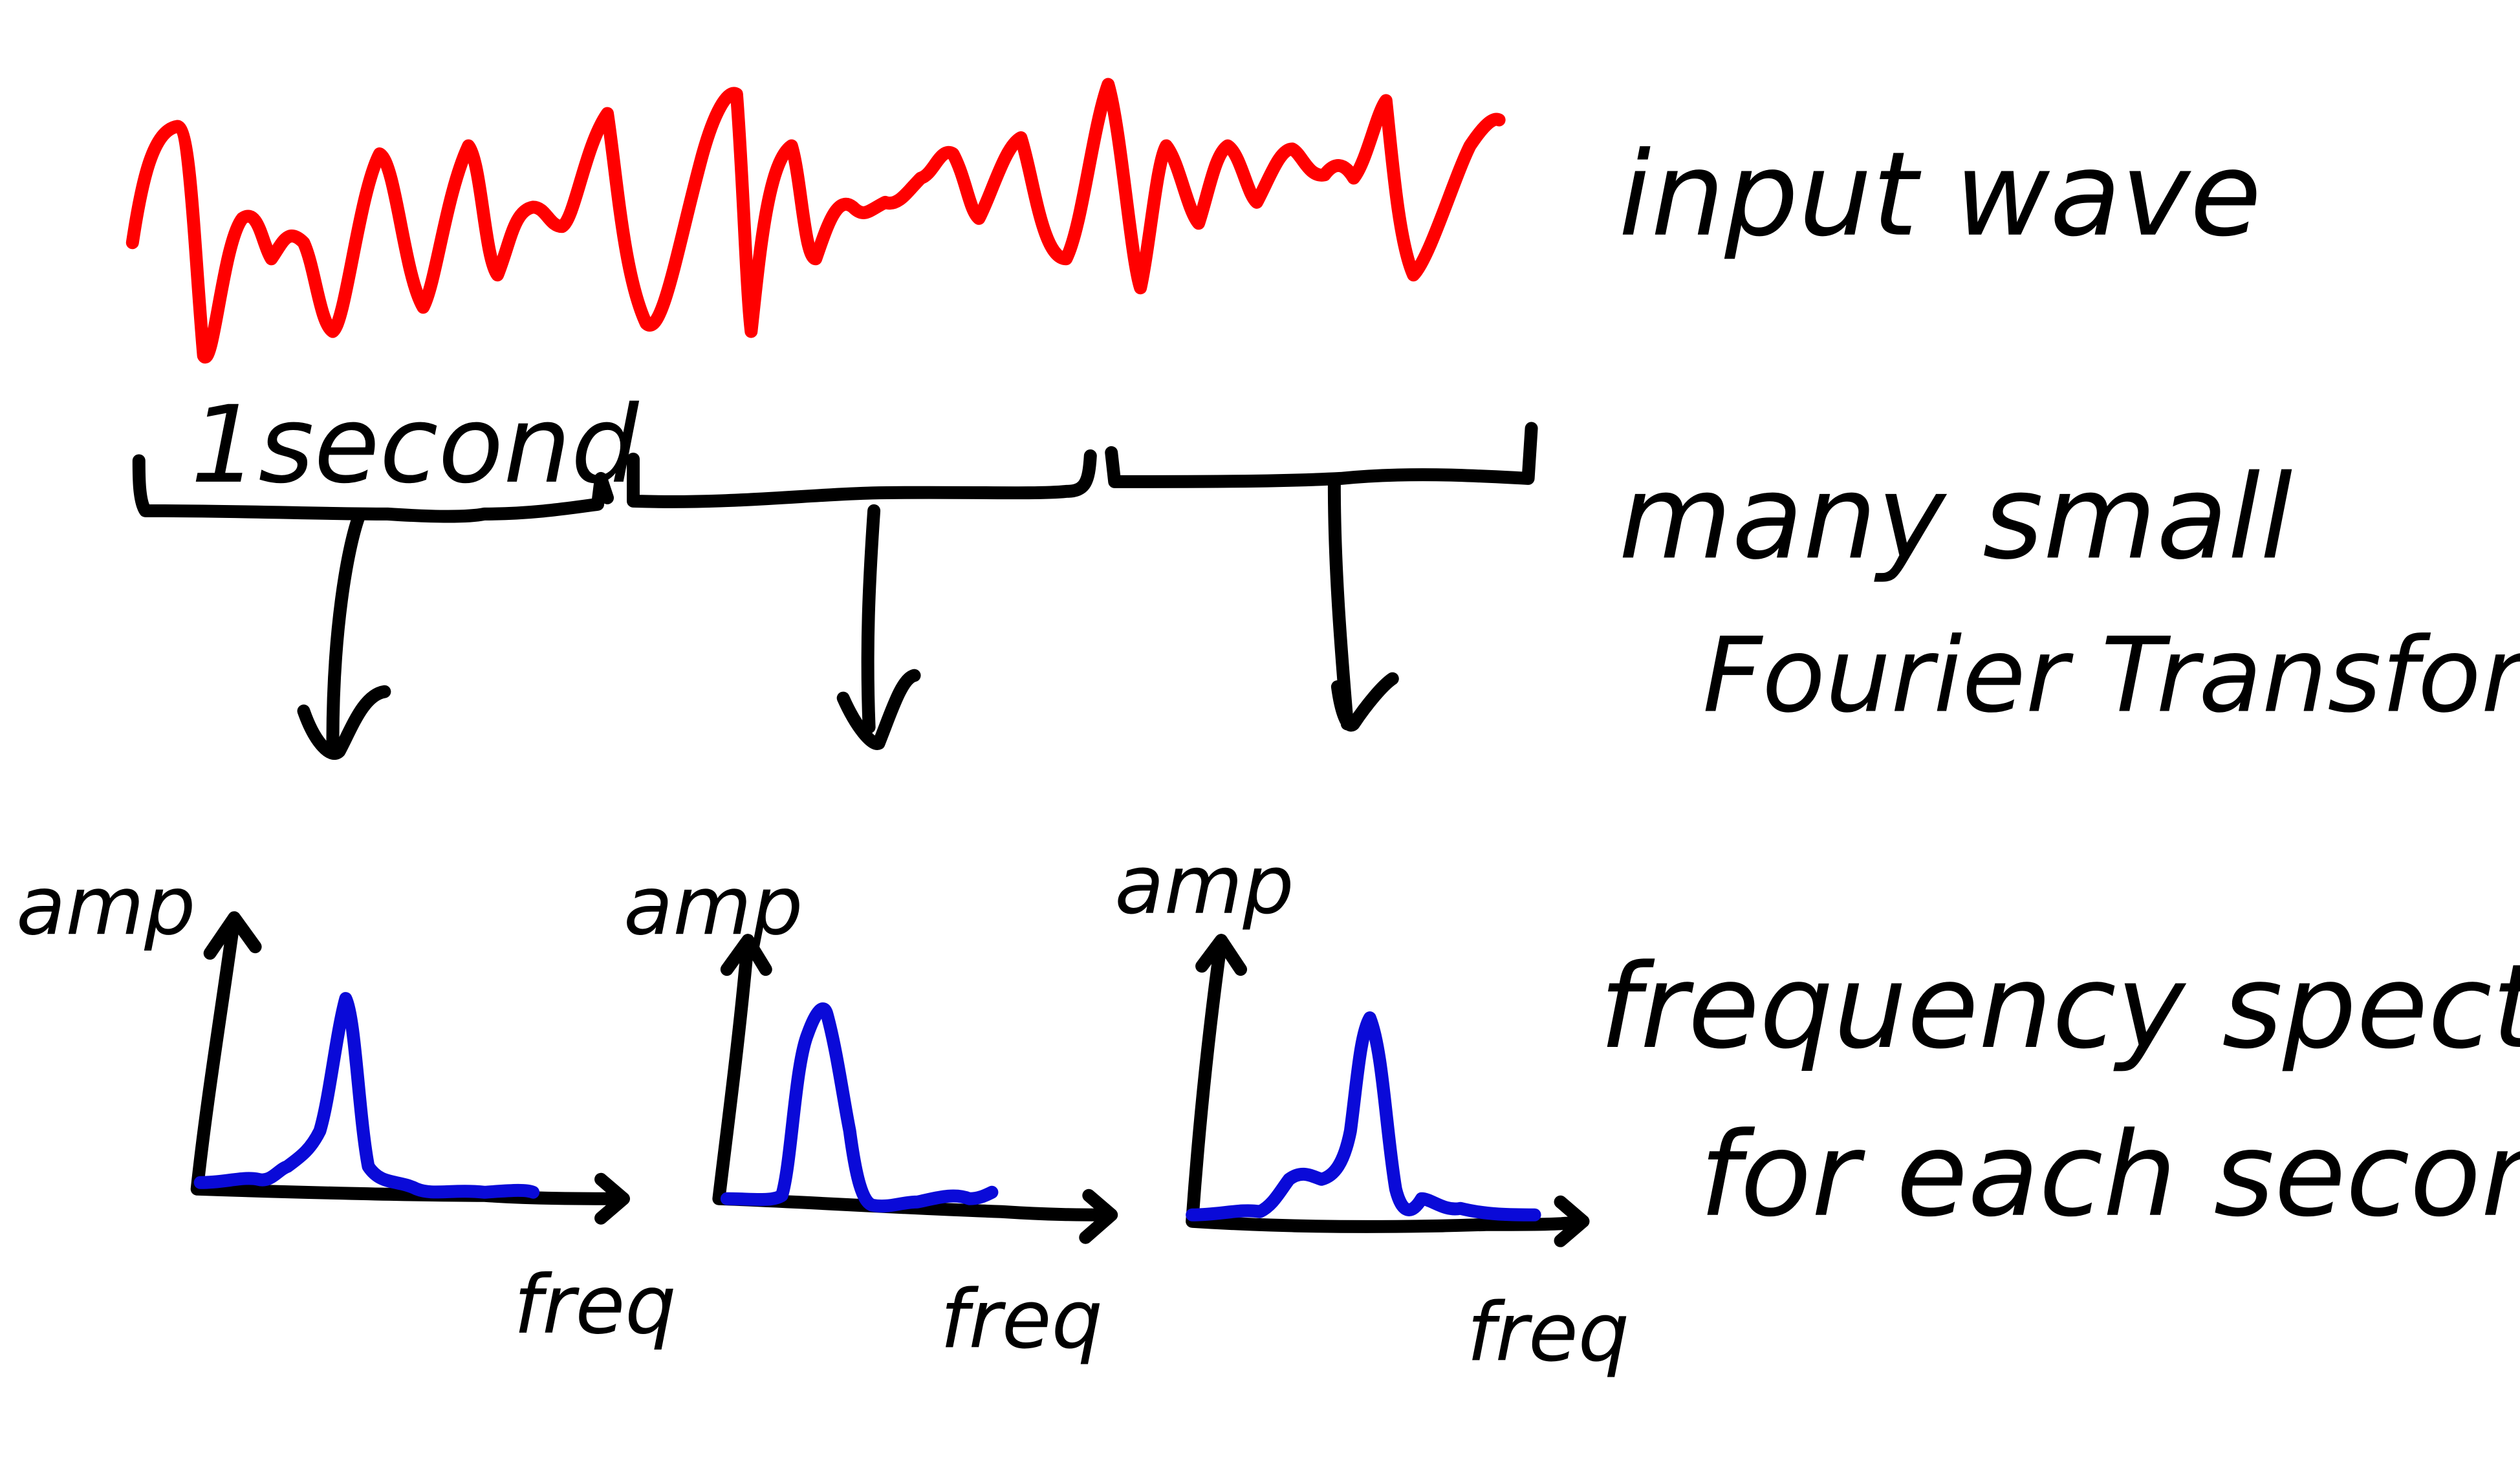 The width and height of the screenshot is (2520, 1464). I want to click on plot-3-axes, so click(1388, 1090).